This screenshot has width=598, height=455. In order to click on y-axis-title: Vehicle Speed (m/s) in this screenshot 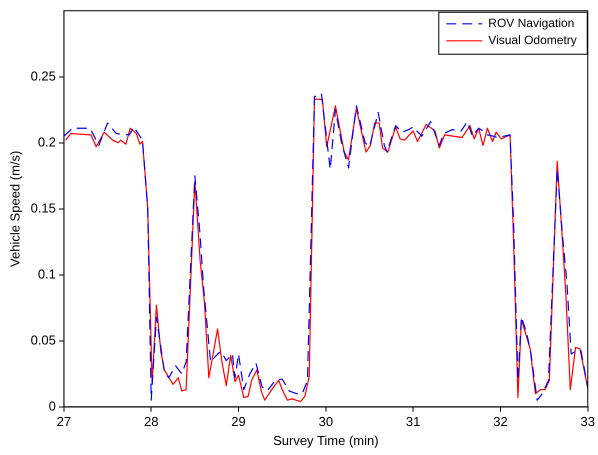, I will do `click(14, 208)`.